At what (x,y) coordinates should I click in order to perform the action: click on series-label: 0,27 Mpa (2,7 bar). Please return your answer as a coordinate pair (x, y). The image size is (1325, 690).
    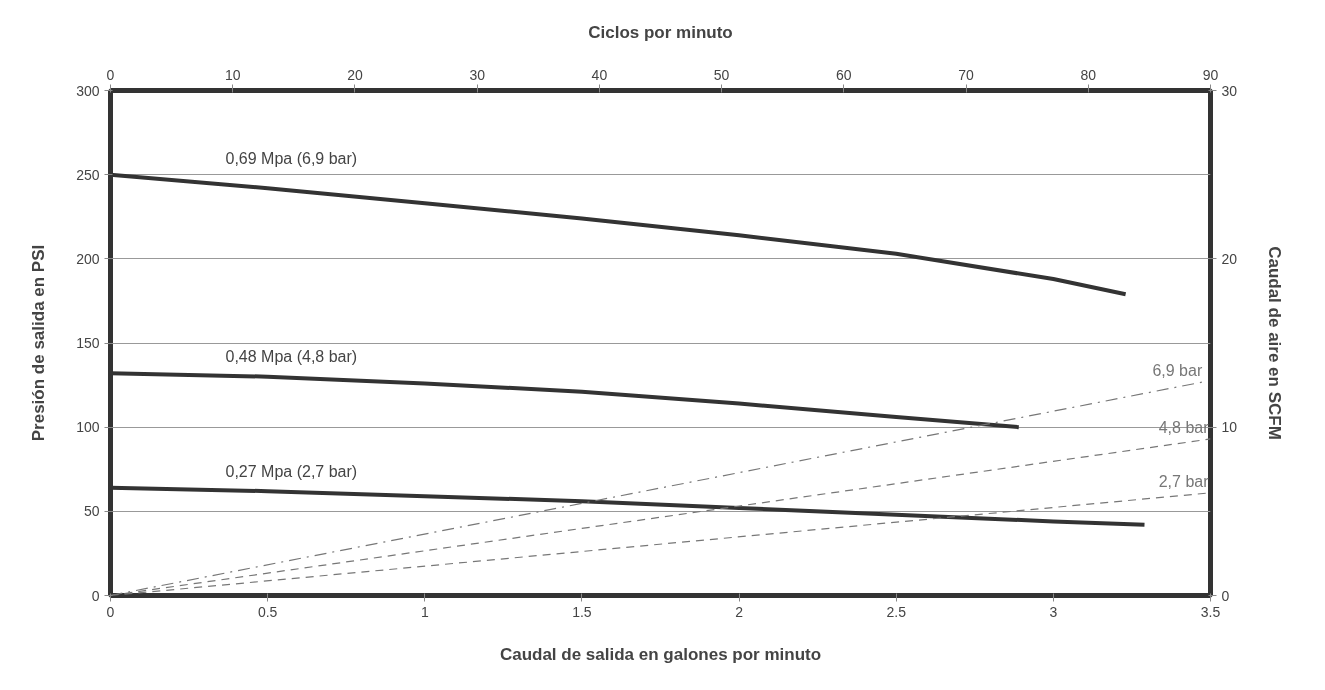
    Looking at the image, I should click on (291, 471).